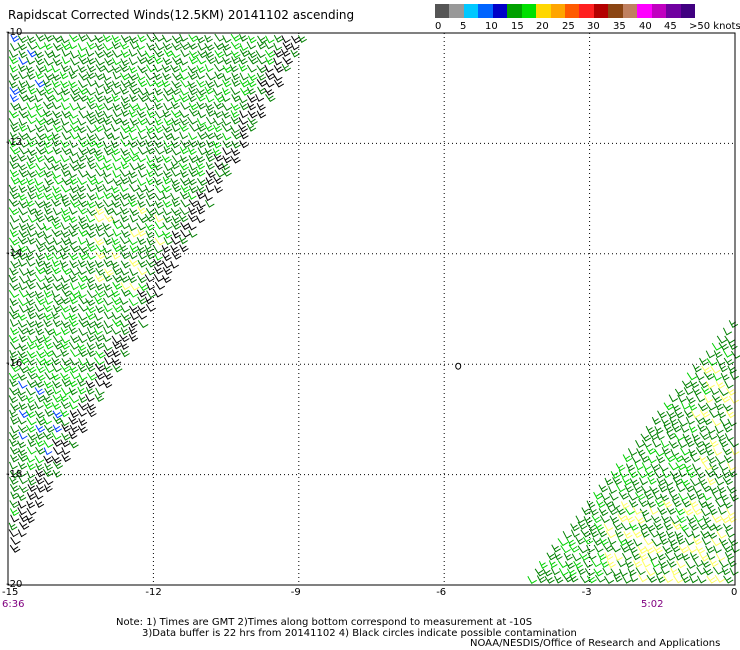 Image resolution: width=740 pixels, height=650 pixels. What do you see at coordinates (153, 592) in the screenshot?
I see `lon-tick-label: -12` at bounding box center [153, 592].